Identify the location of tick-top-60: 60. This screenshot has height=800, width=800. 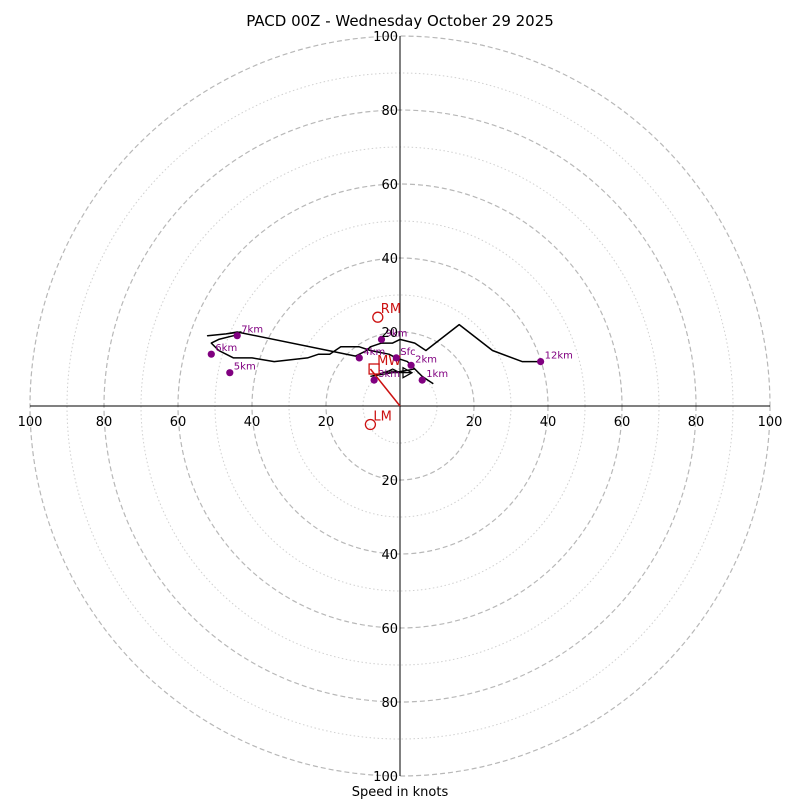
(389, 185).